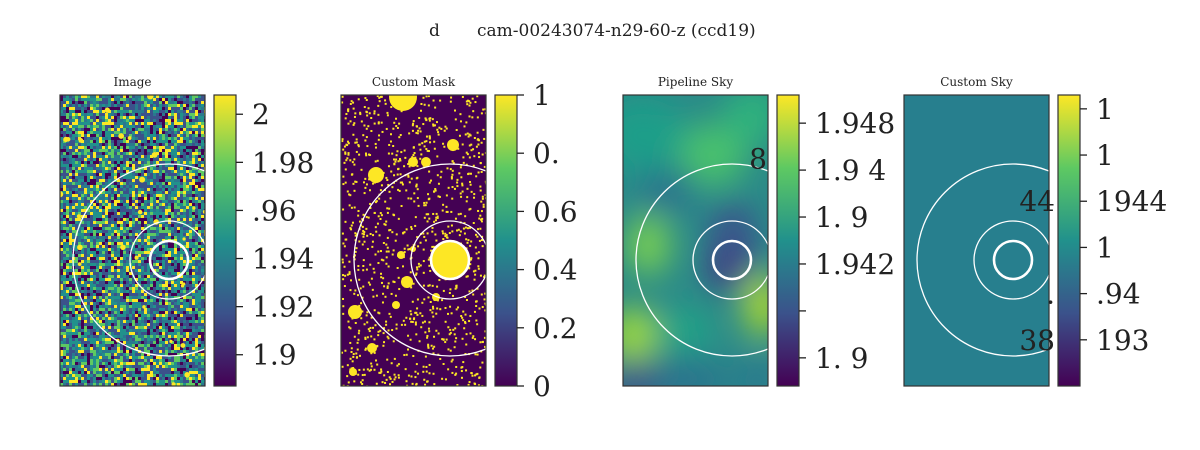 This screenshot has height=450, width=1200. What do you see at coordinates (413, 240) in the screenshot?
I see `mask-background` at bounding box center [413, 240].